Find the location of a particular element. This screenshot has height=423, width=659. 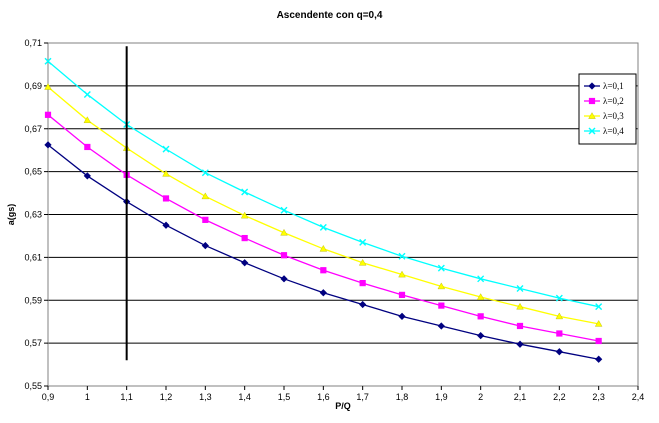

y-tick-label: 0,63 is located at coordinates (33, 215).